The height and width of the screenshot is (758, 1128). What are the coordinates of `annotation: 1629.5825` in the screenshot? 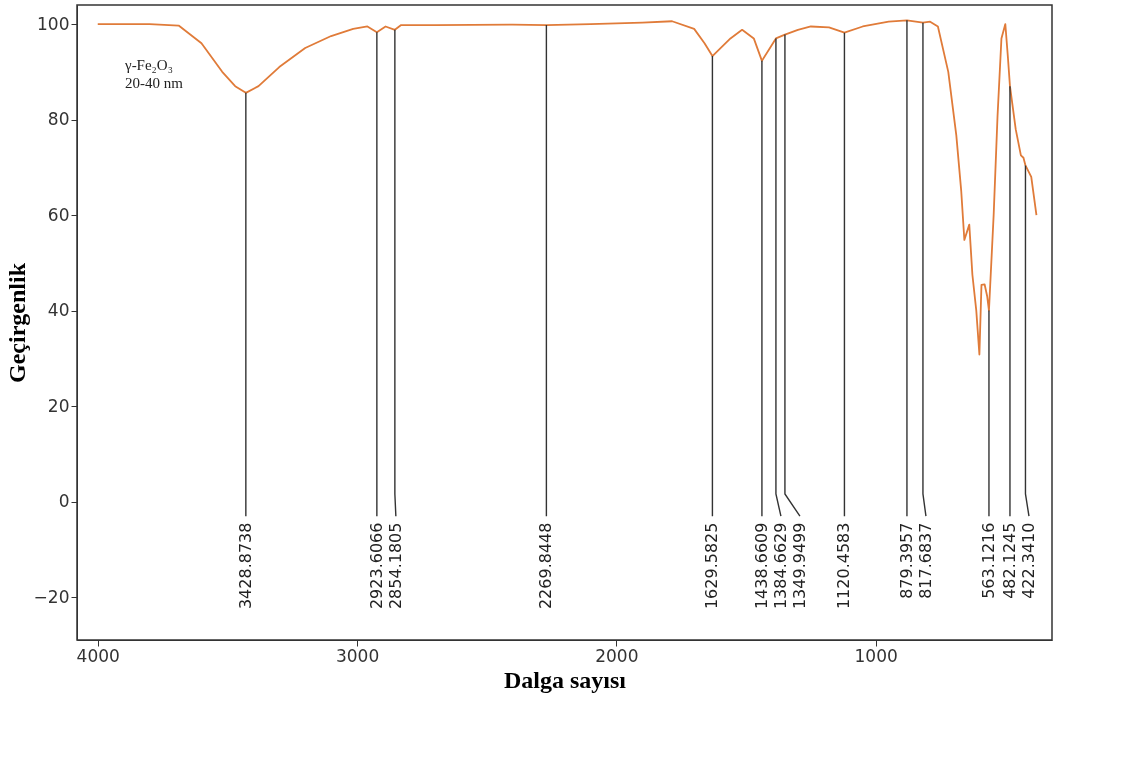 It's located at (712, 566).